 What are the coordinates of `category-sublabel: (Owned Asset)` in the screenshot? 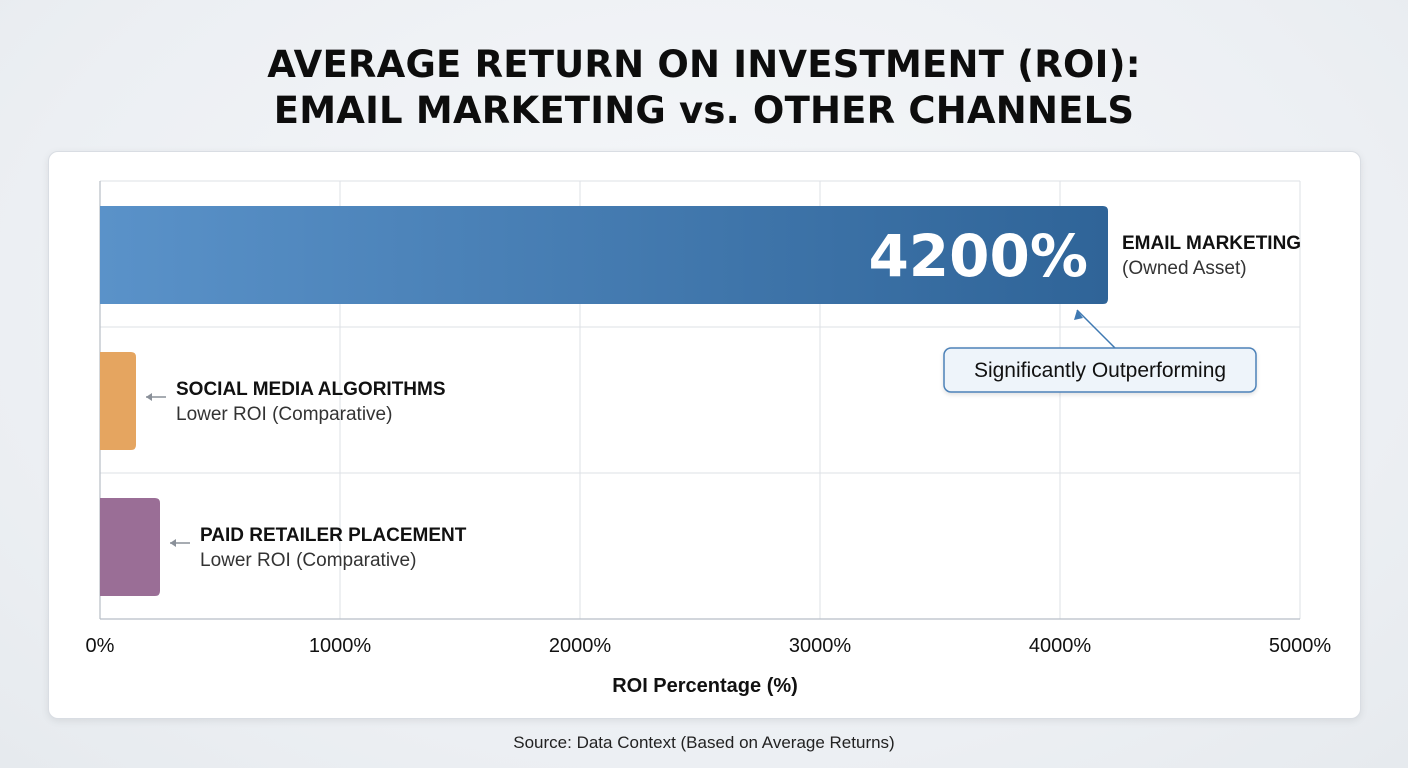 It's located at (1184, 268).